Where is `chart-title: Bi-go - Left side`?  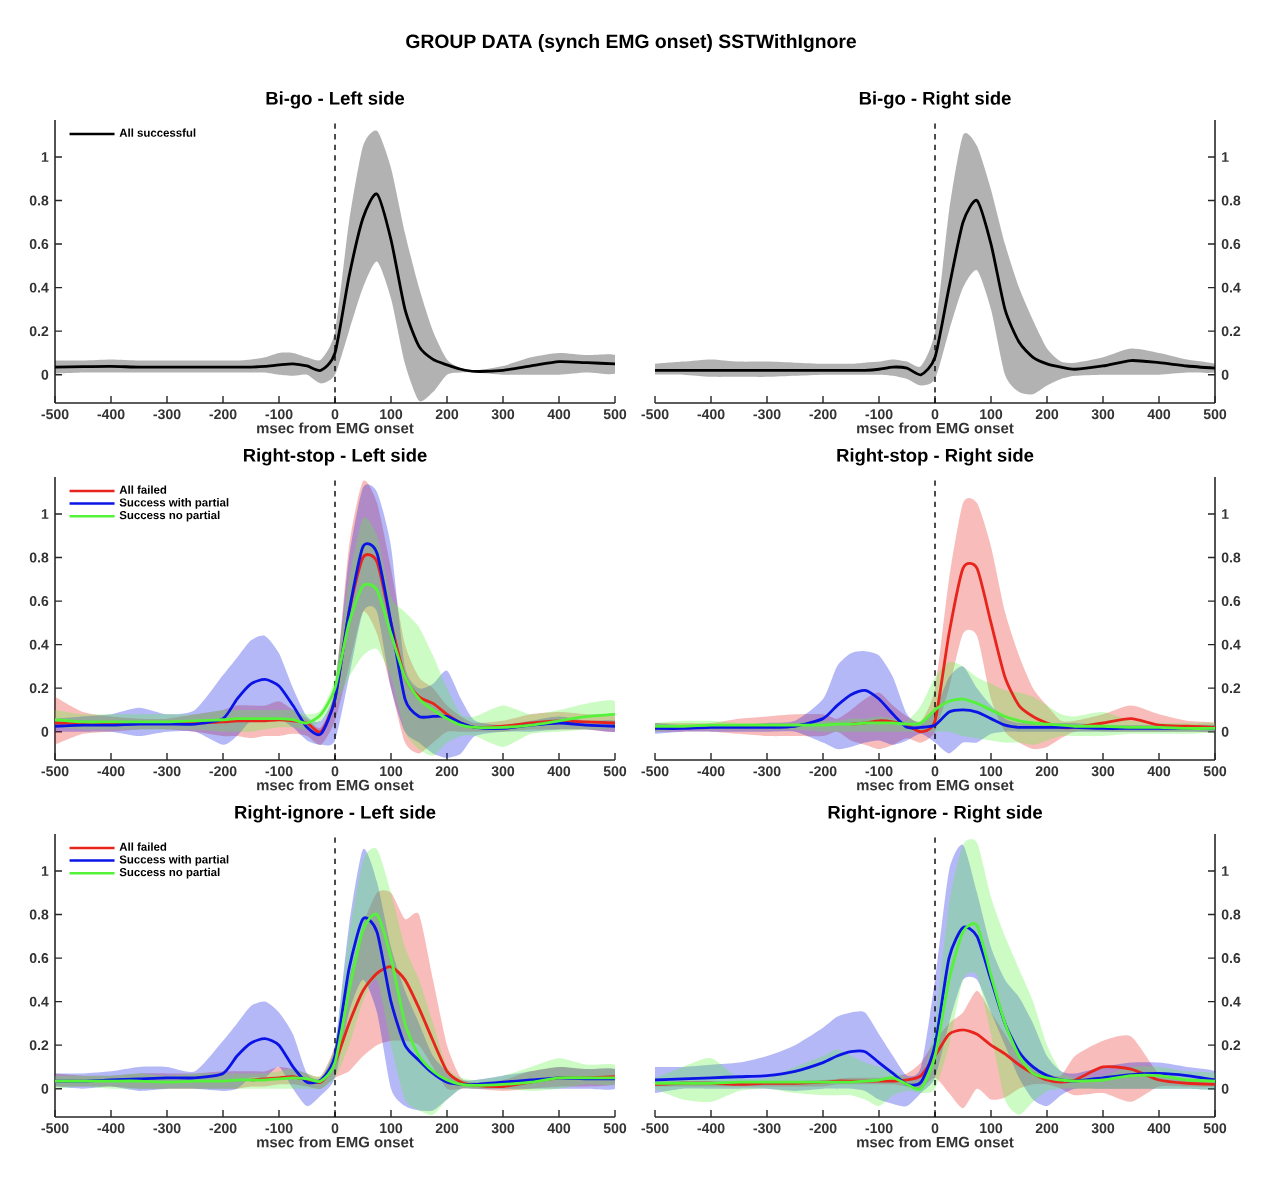 chart-title: Bi-go - Left side is located at coordinates (335, 100).